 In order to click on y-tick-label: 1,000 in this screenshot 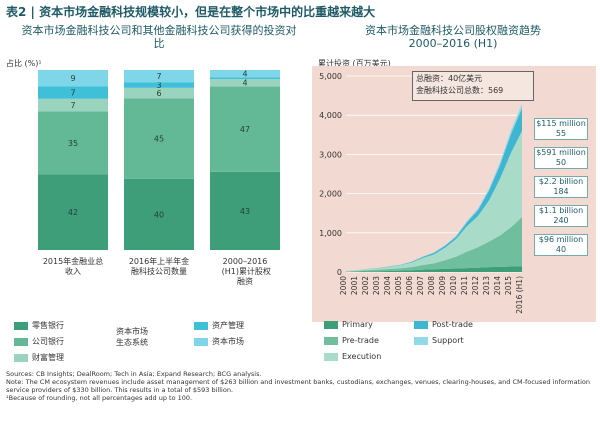, I will do `click(330, 233)`.